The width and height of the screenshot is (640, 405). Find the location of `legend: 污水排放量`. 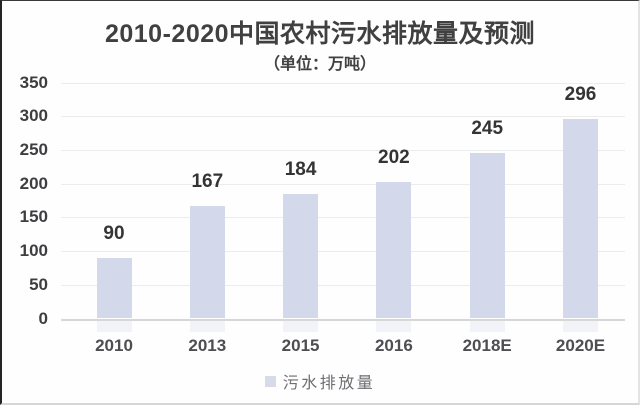

legend: 污水排放量 is located at coordinates (320, 381).